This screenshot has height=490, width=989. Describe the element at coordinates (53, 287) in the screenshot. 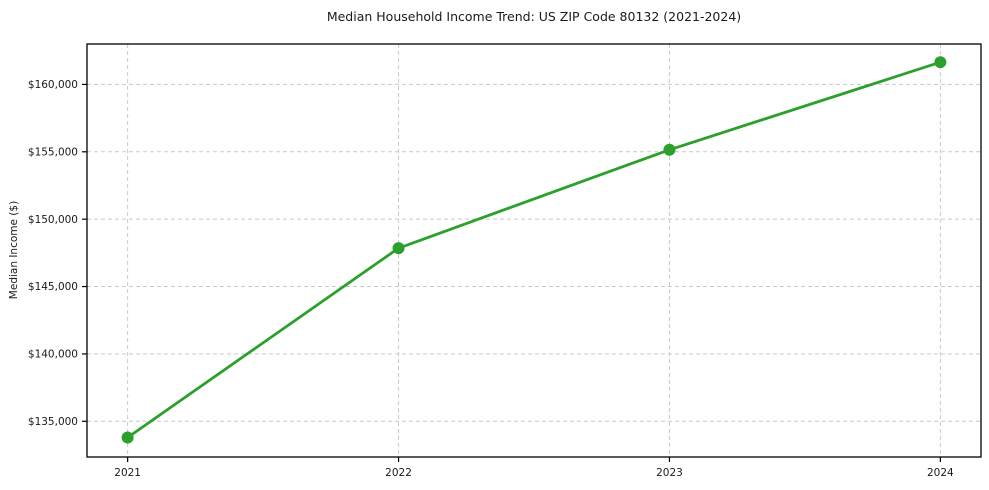

I see `y-tick-label: $145,000` at that location.